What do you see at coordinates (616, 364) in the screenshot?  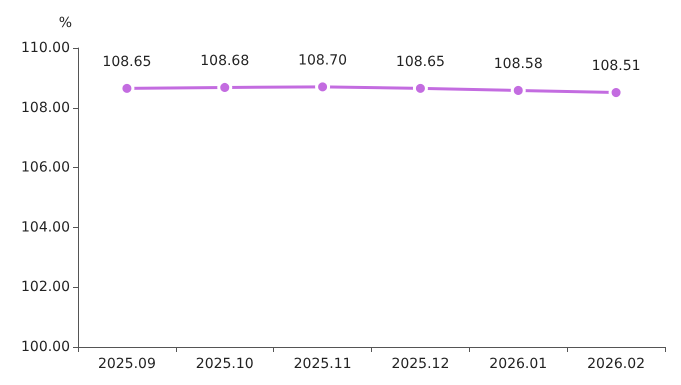 I see `x-tick-label: 2026.02` at bounding box center [616, 364].